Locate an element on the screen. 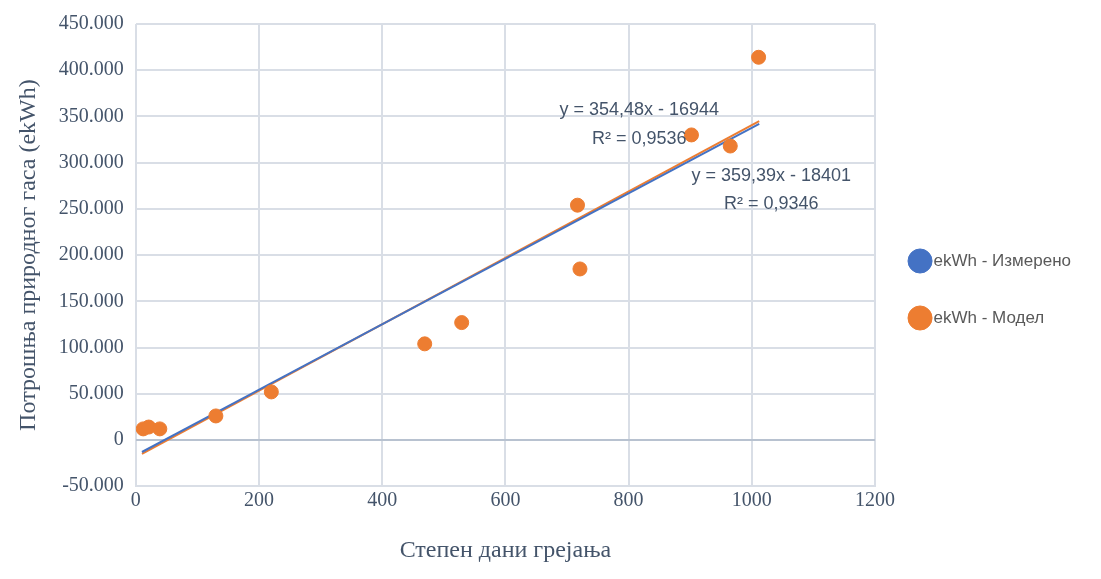 This screenshot has width=1101, height=579. y-tick-label: 150.000 is located at coordinates (91, 299).